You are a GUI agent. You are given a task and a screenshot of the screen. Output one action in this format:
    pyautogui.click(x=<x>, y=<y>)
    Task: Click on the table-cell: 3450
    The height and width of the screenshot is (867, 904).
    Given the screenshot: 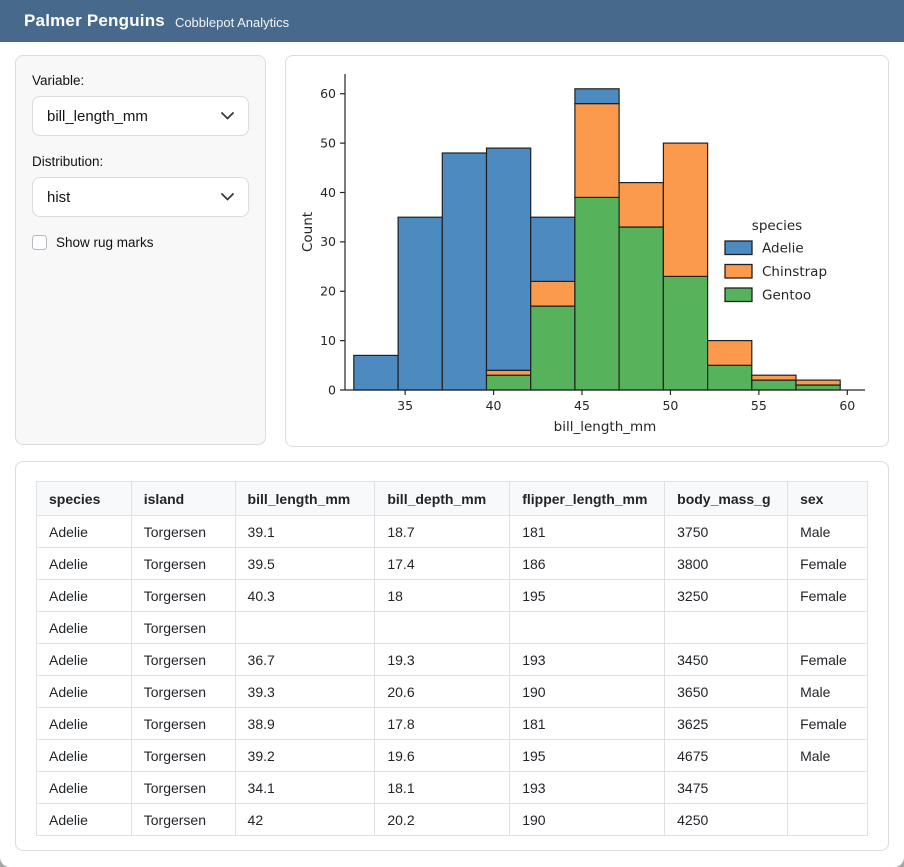 What is the action you would take?
    pyautogui.click(x=726, y=659)
    